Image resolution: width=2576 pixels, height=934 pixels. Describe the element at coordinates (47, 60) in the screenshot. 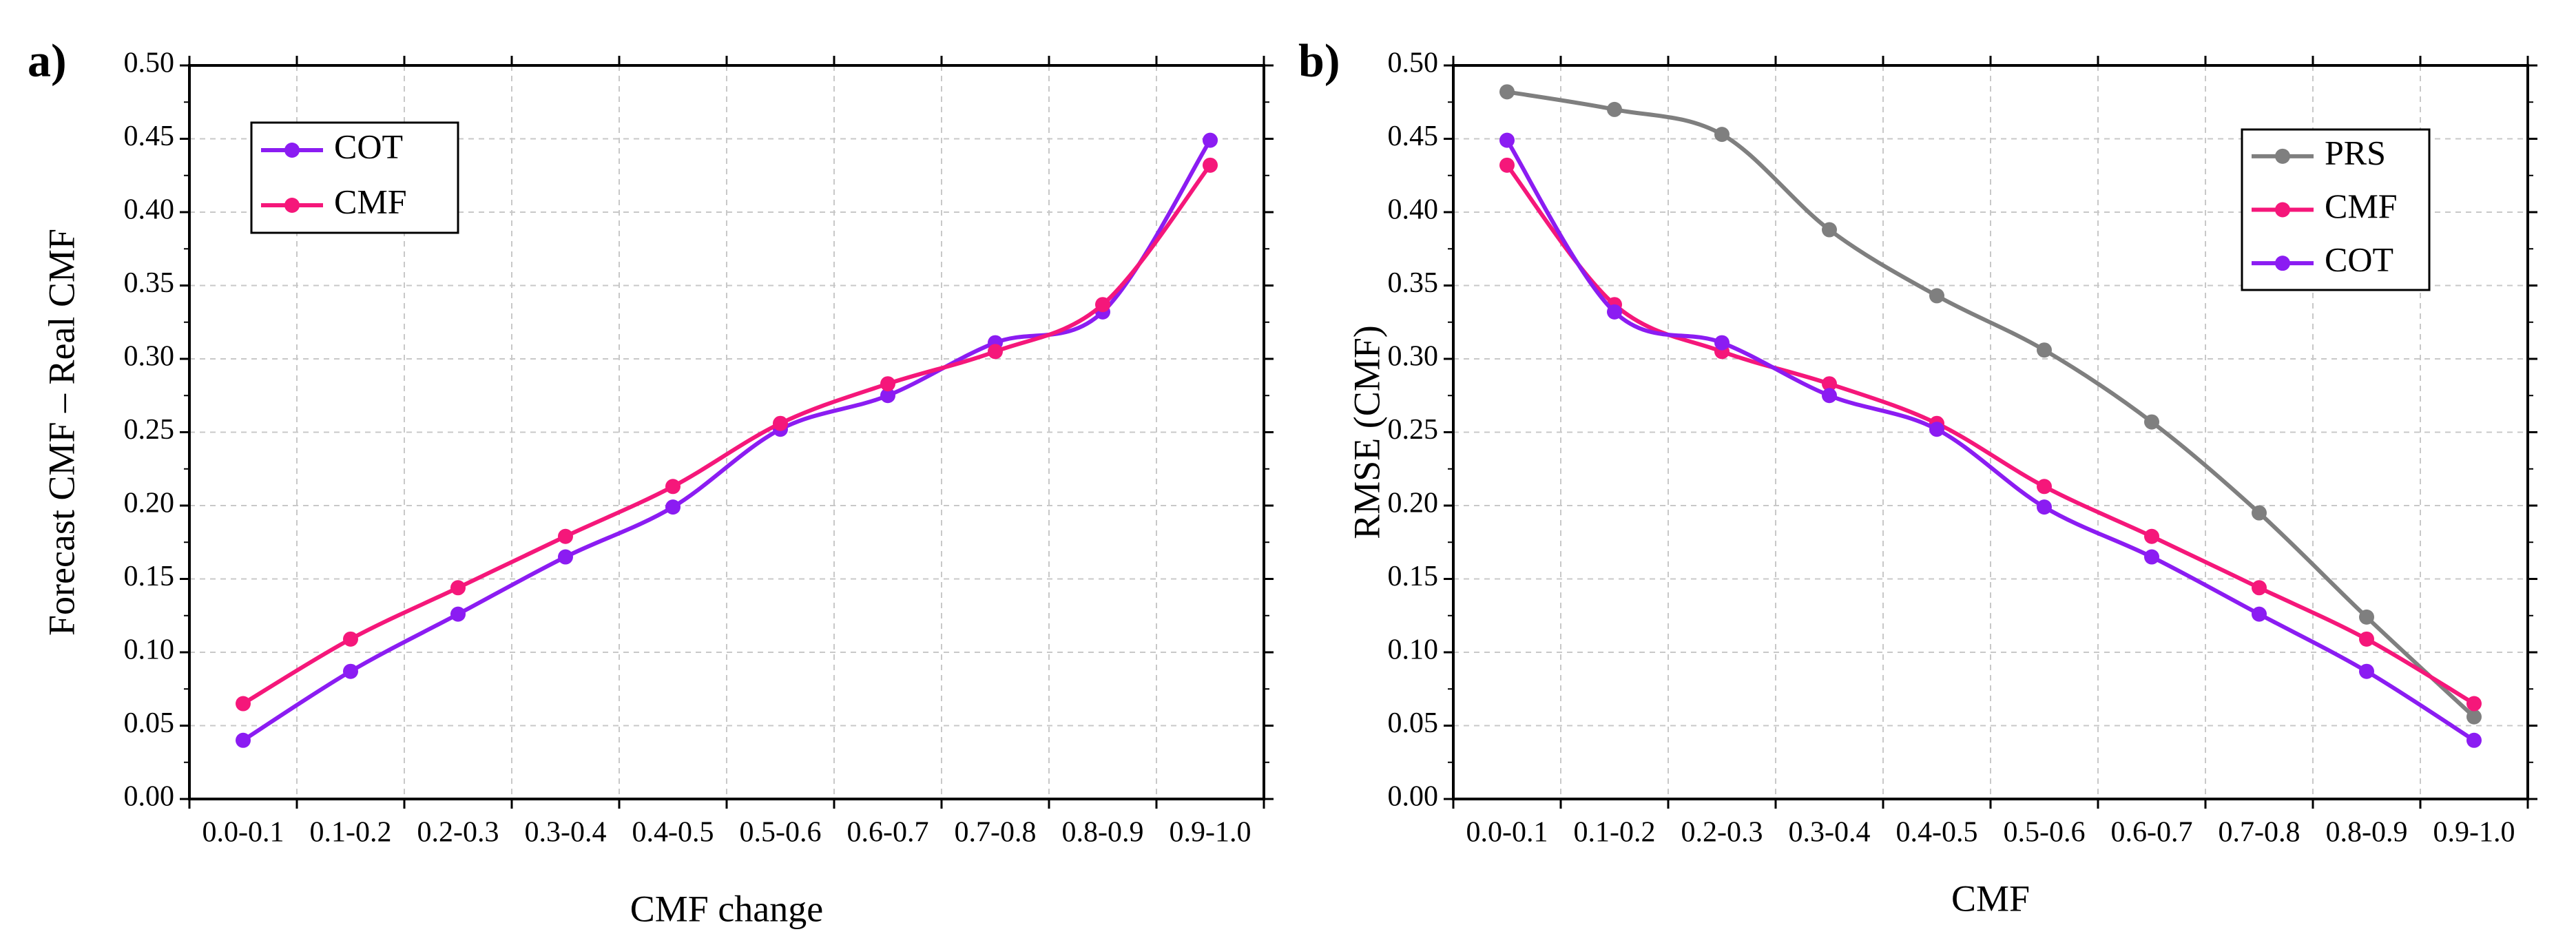

I see `panel-label: a)` at that location.